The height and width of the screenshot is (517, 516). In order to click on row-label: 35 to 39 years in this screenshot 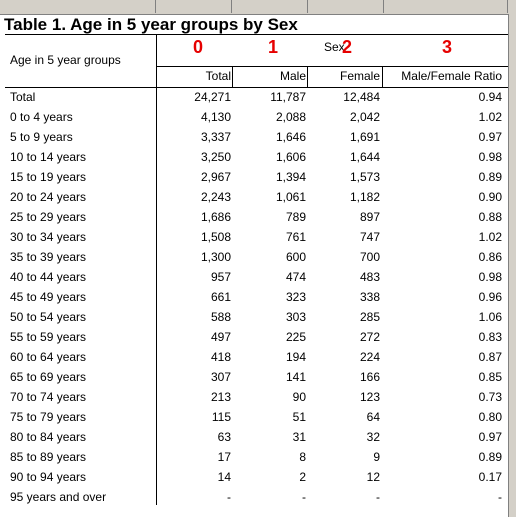, I will do `click(48, 257)`.